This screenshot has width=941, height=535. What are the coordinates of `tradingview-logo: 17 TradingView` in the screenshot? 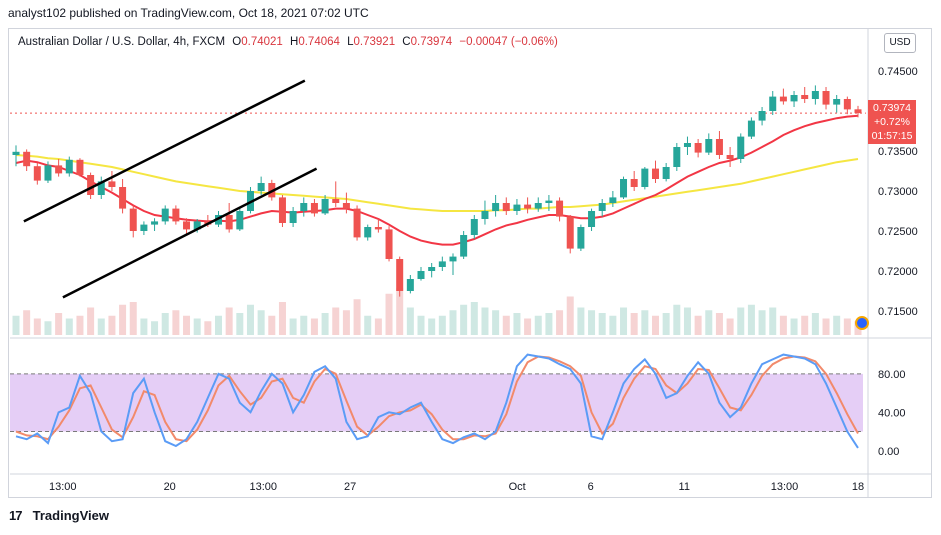 It's located at (59, 515).